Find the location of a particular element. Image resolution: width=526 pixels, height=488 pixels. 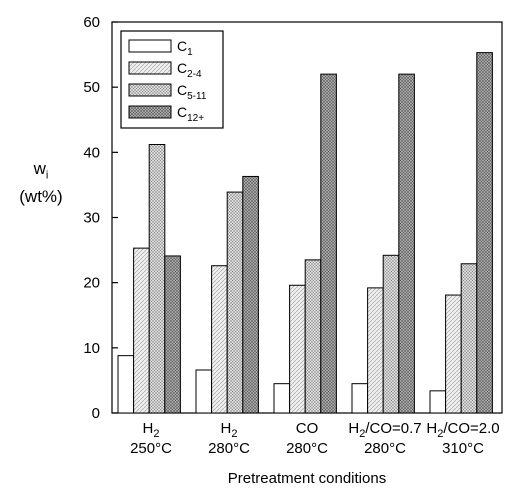

bar-C12+-4 is located at coordinates (406, 243).